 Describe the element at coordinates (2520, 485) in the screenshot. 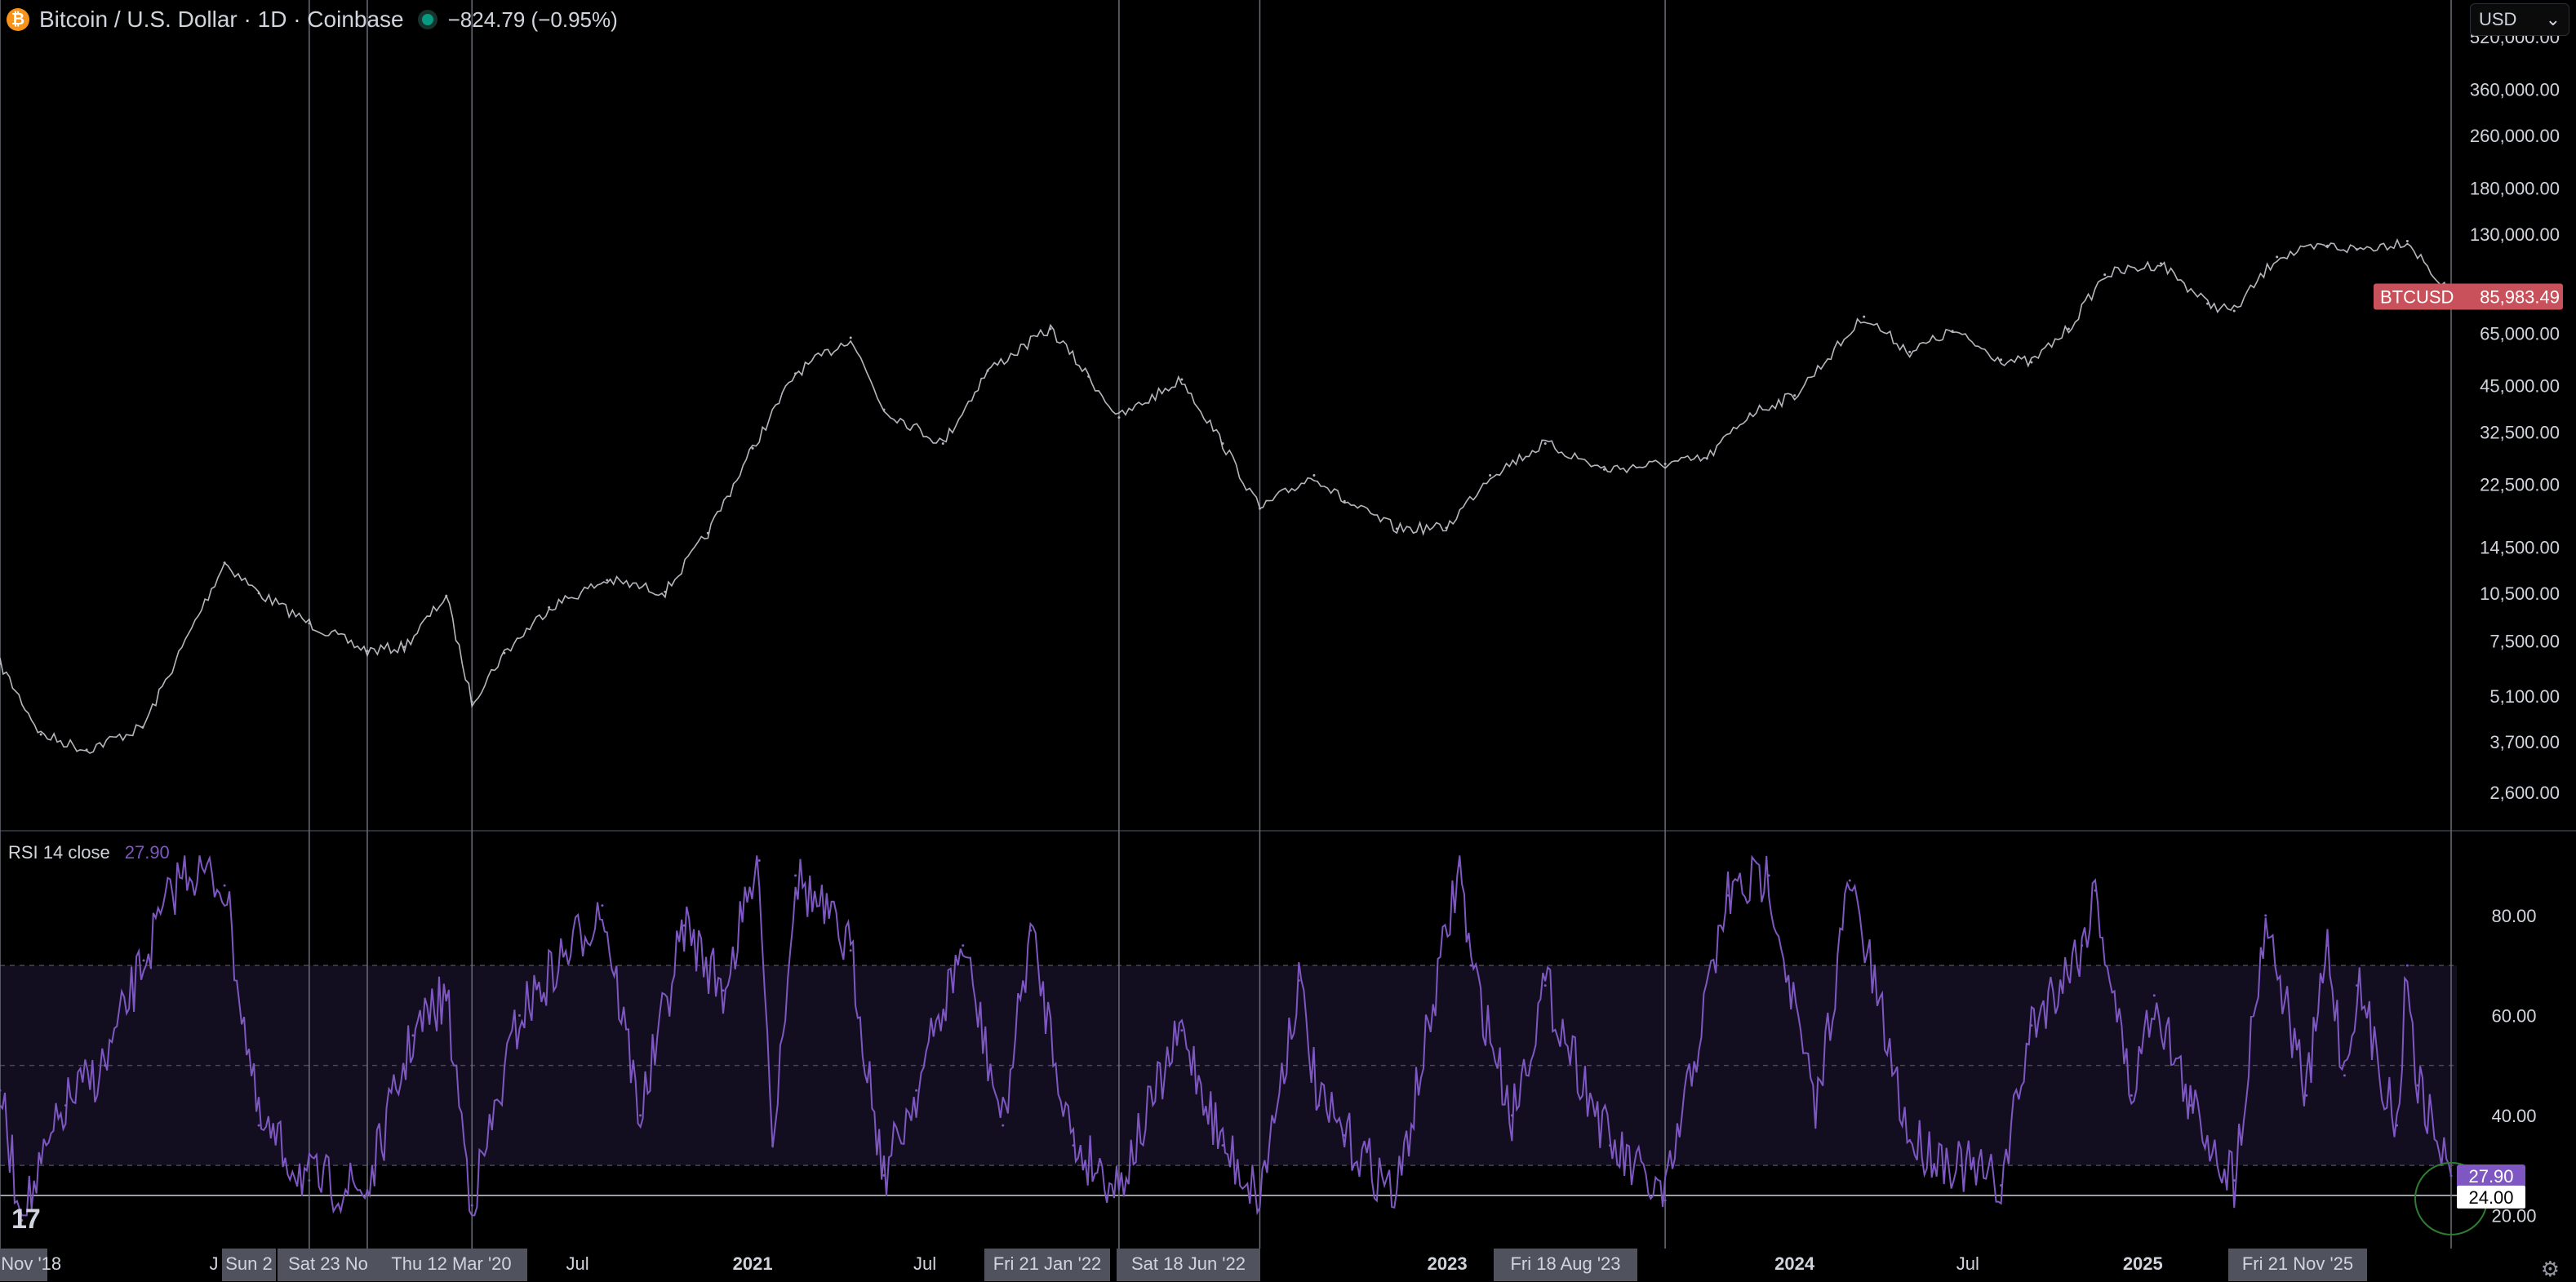

I see `price-tick-label: 22,500.00` at that location.